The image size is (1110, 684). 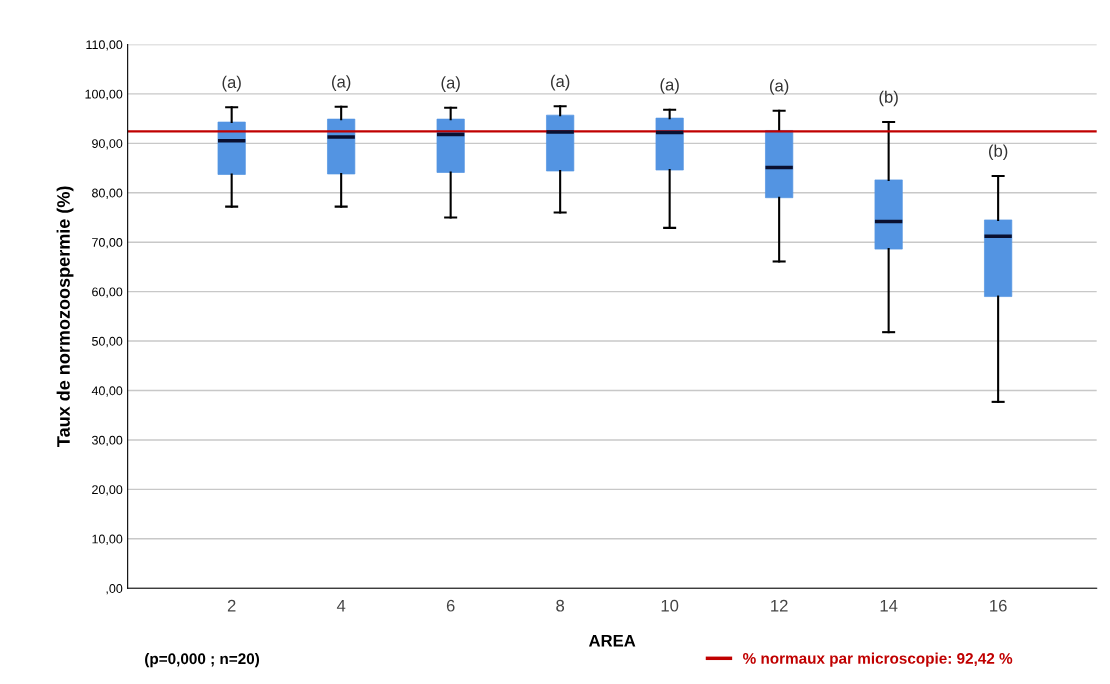 I want to click on y-axis-title: Taux de normozoospermie (%), so click(x=65, y=316).